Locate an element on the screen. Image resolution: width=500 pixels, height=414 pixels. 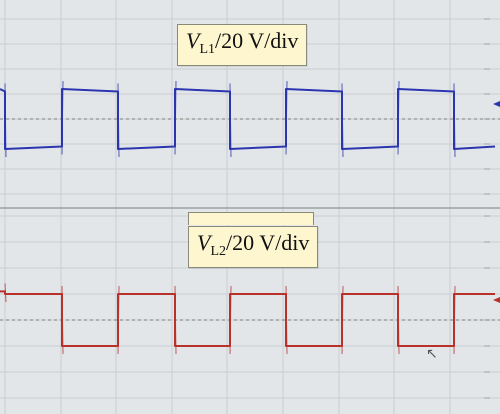
trace-1-label: VL1/20 V/div is located at coordinates (242, 45).